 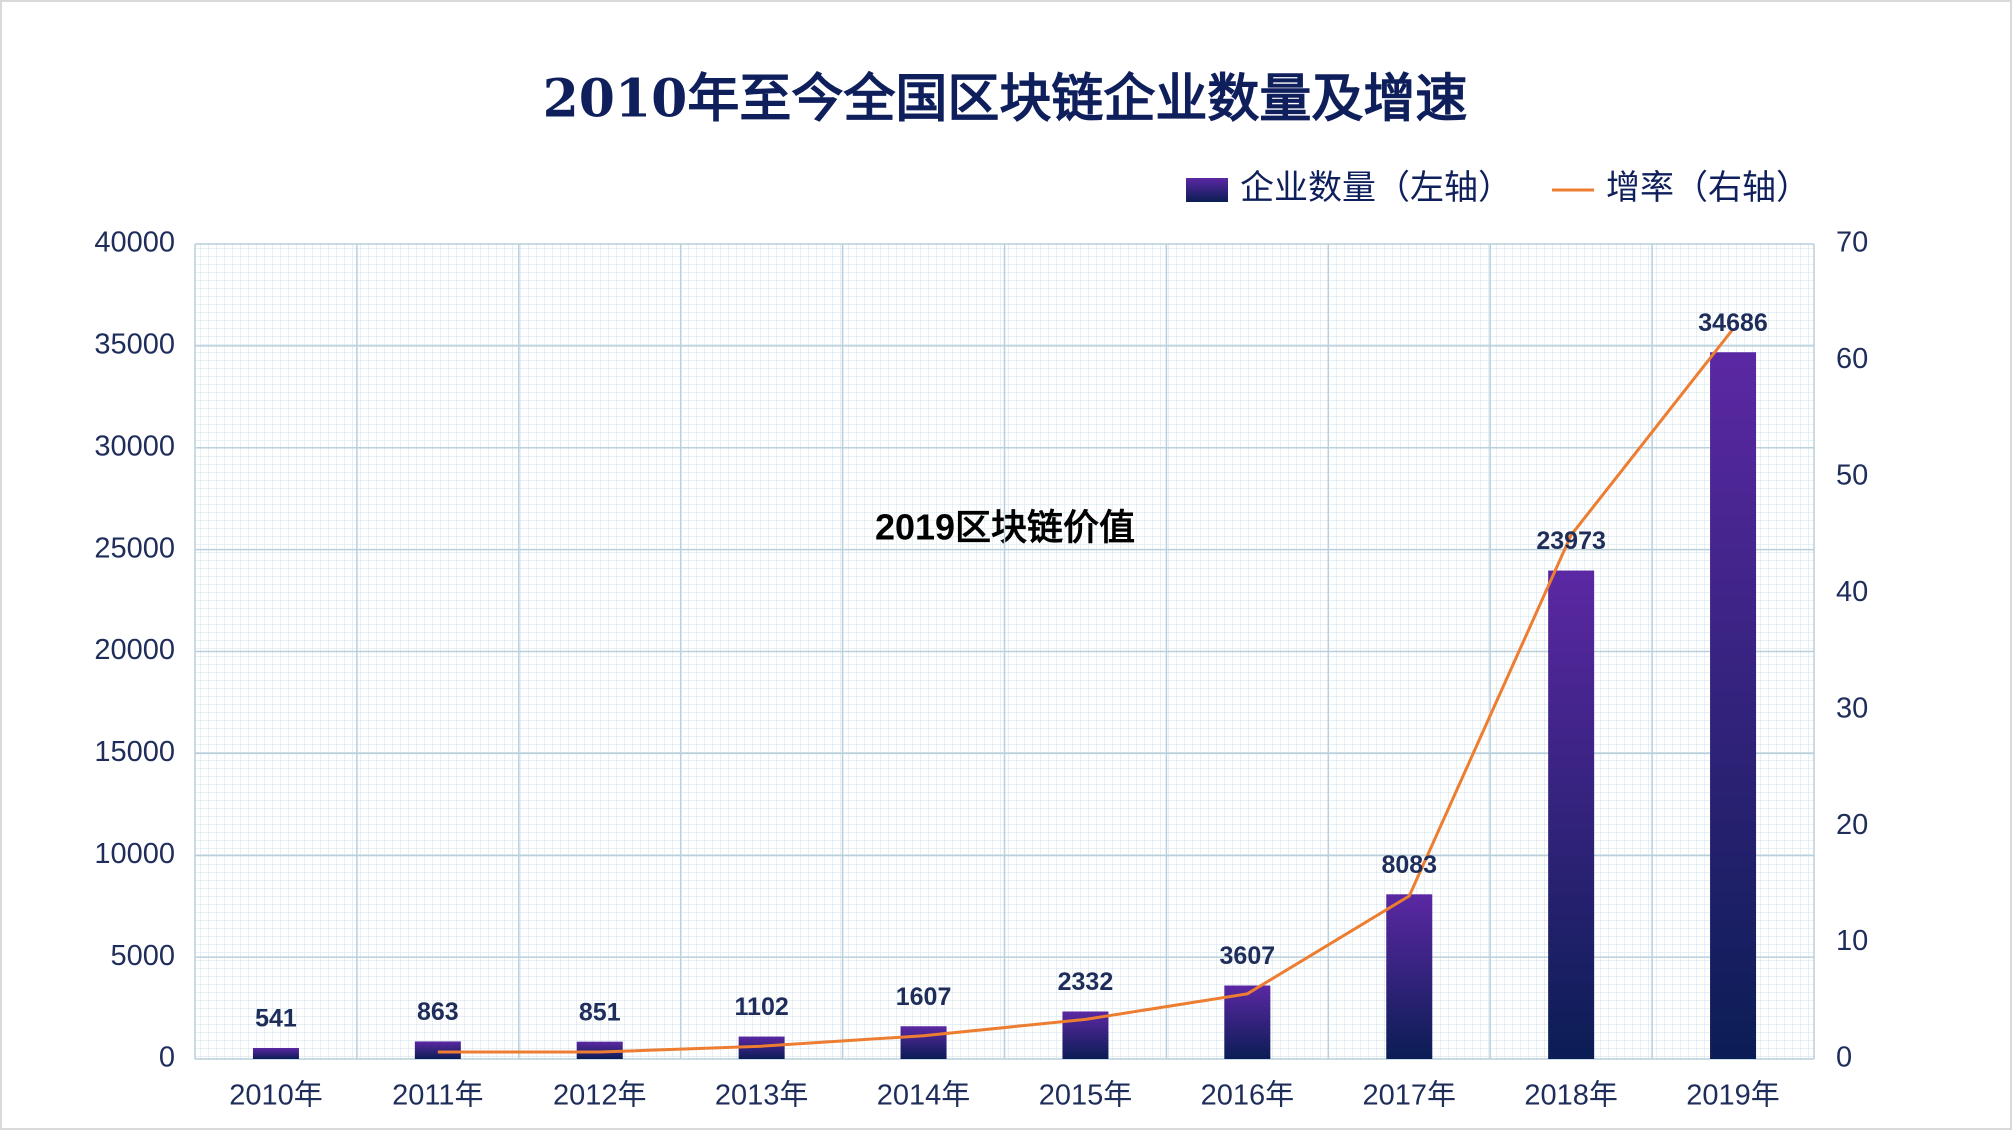 What do you see at coordinates (1852, 243) in the screenshot?
I see `y2-tick-label: 70` at bounding box center [1852, 243].